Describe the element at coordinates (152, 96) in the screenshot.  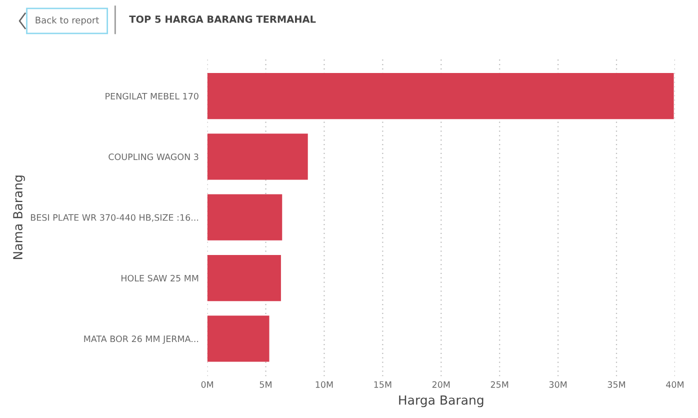
I see `y-tick-label: PENGILAT MEBEL 170` at that location.